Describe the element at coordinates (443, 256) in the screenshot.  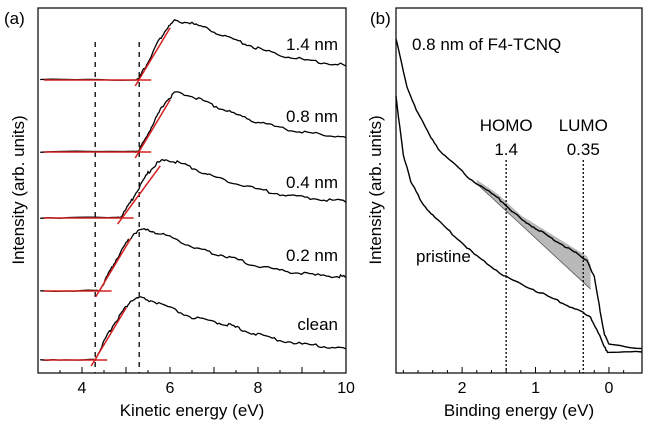
I see `series-label: pristine` at that location.